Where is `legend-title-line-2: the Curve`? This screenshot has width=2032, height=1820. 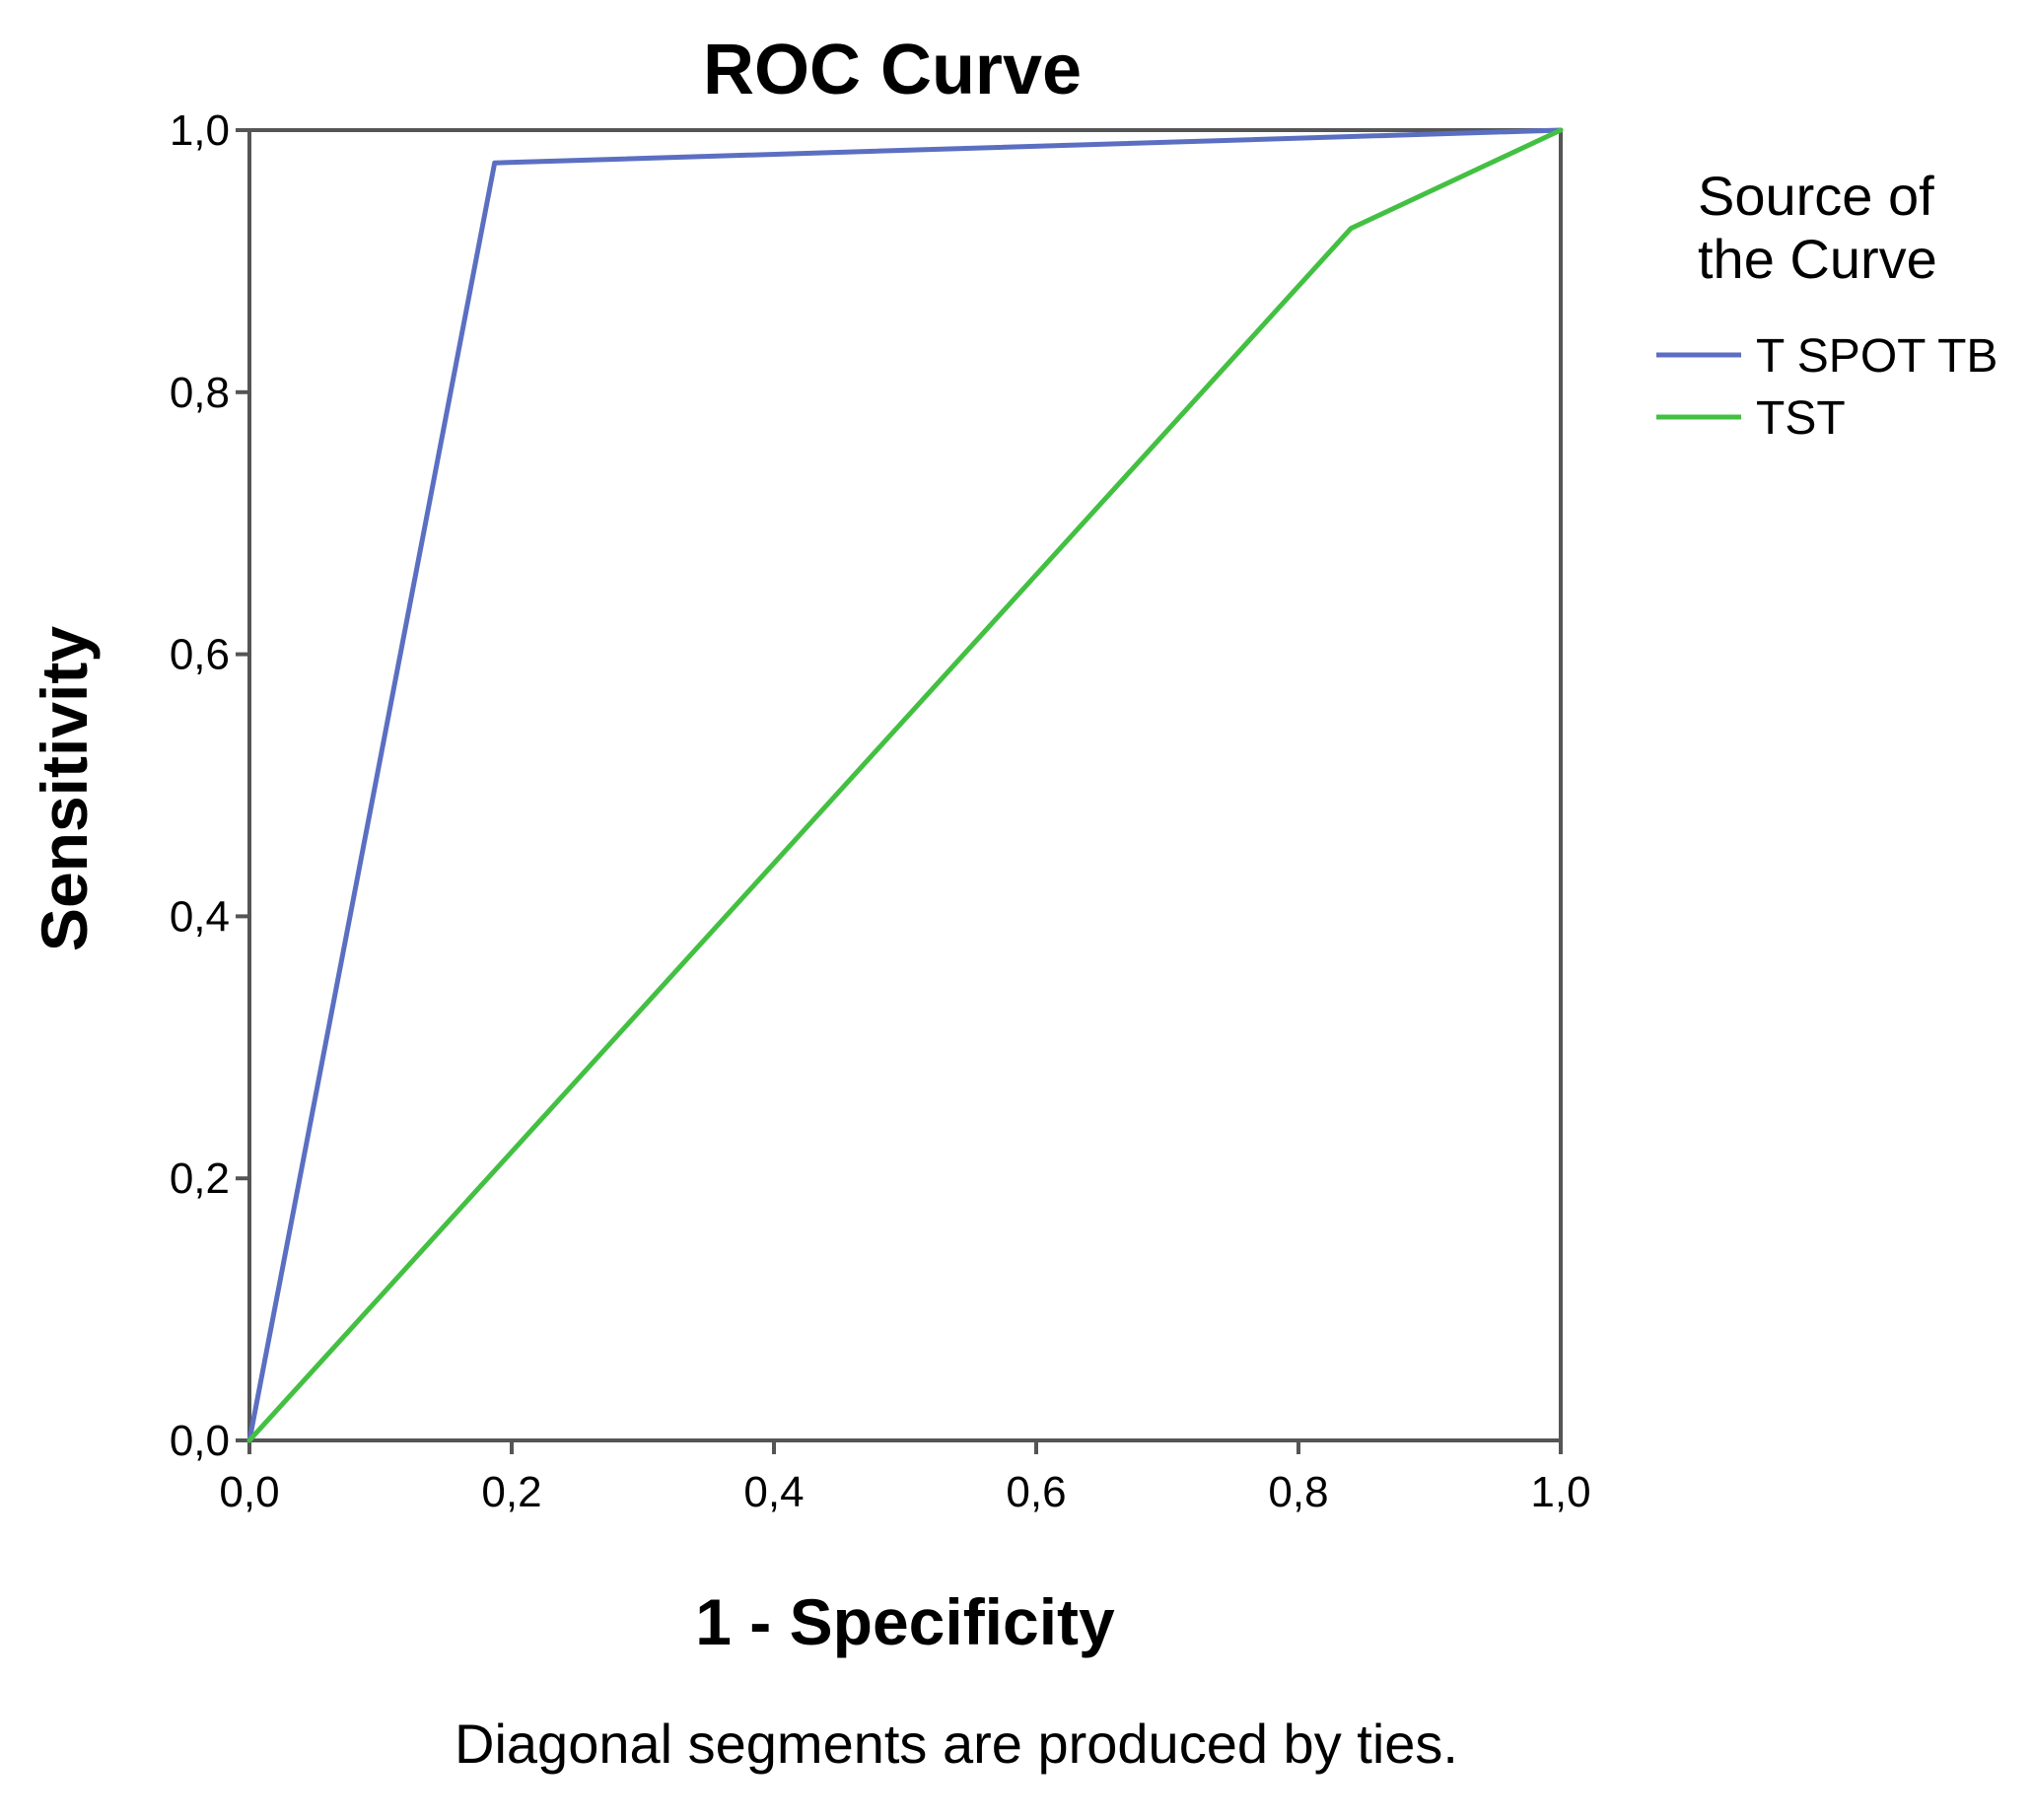 legend-title-line-2: the Curve is located at coordinates (1818, 259).